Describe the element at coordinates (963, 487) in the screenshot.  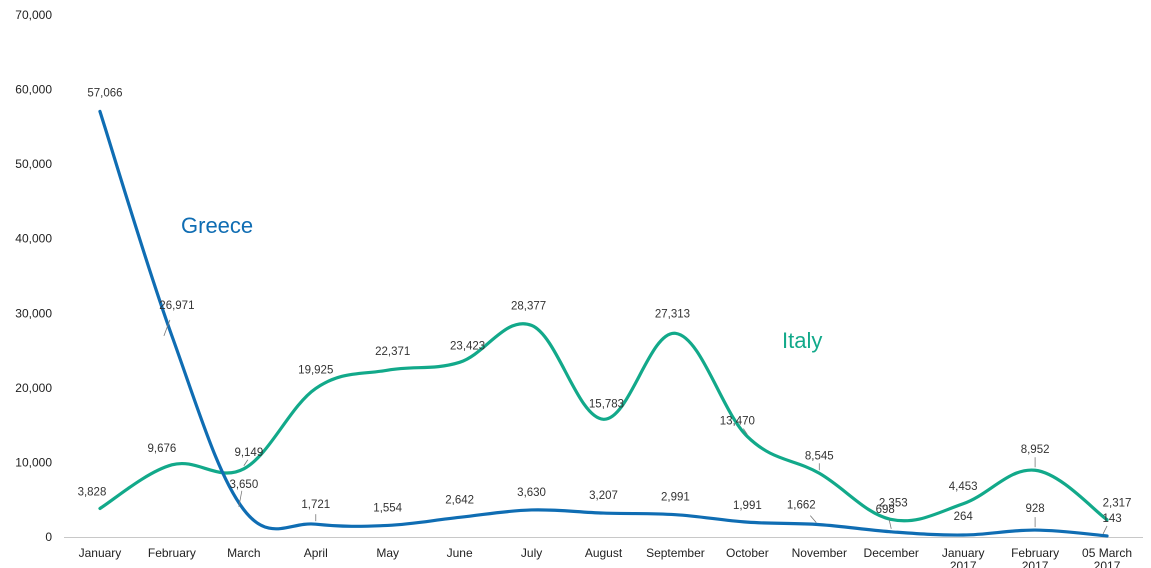
I see `data-label-italy: 4,453` at that location.